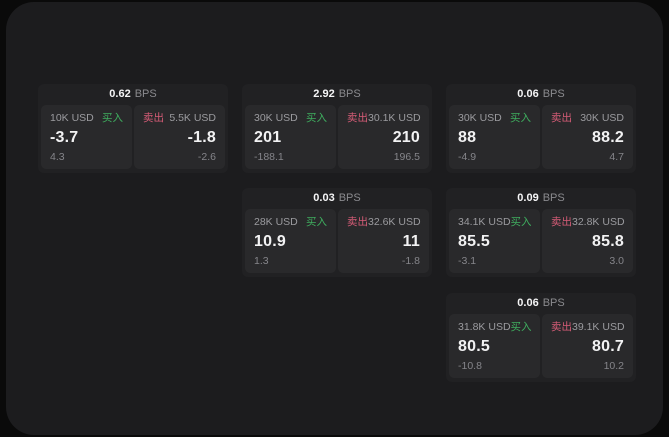  Describe the element at coordinates (270, 241) in the screenshot. I see `buy-price: 10.9` at that location.